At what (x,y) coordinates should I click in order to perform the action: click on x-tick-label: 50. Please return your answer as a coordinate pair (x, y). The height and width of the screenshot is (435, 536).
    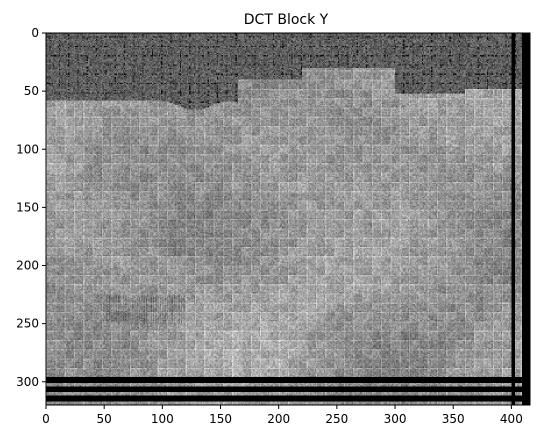
    Looking at the image, I should click on (104, 419).